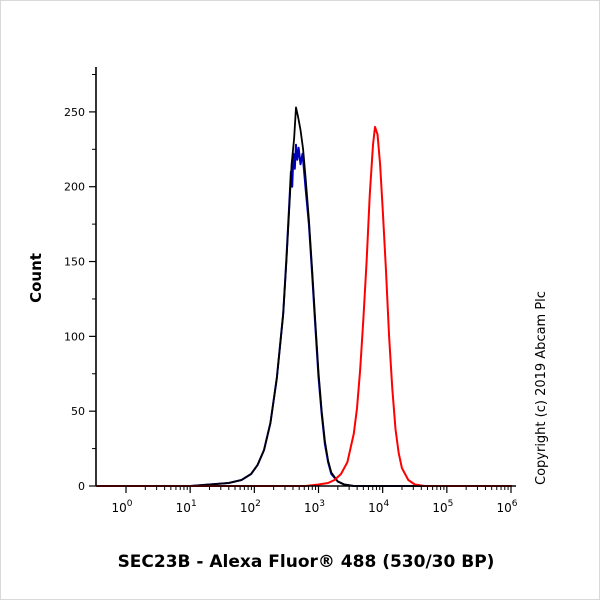  Describe the element at coordinates (378, 507) in the screenshot. I see `x-tick-label: 10⁴` at that location.